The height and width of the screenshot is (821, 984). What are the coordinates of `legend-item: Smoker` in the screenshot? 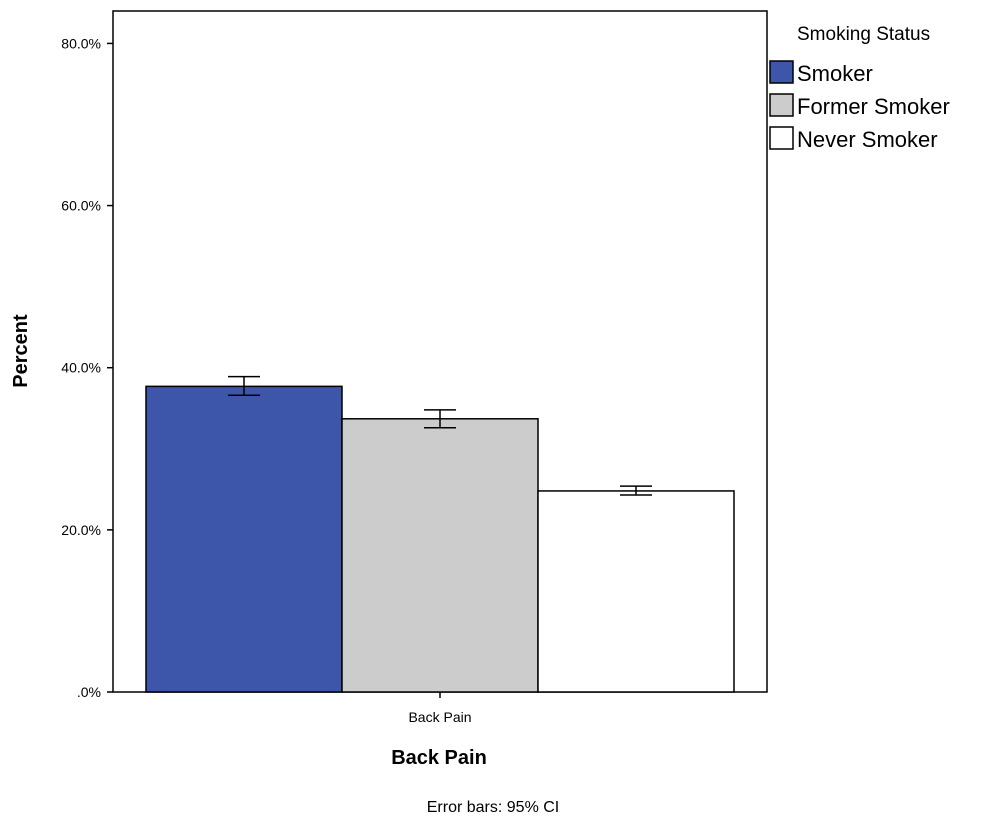 It's located at (821, 73).